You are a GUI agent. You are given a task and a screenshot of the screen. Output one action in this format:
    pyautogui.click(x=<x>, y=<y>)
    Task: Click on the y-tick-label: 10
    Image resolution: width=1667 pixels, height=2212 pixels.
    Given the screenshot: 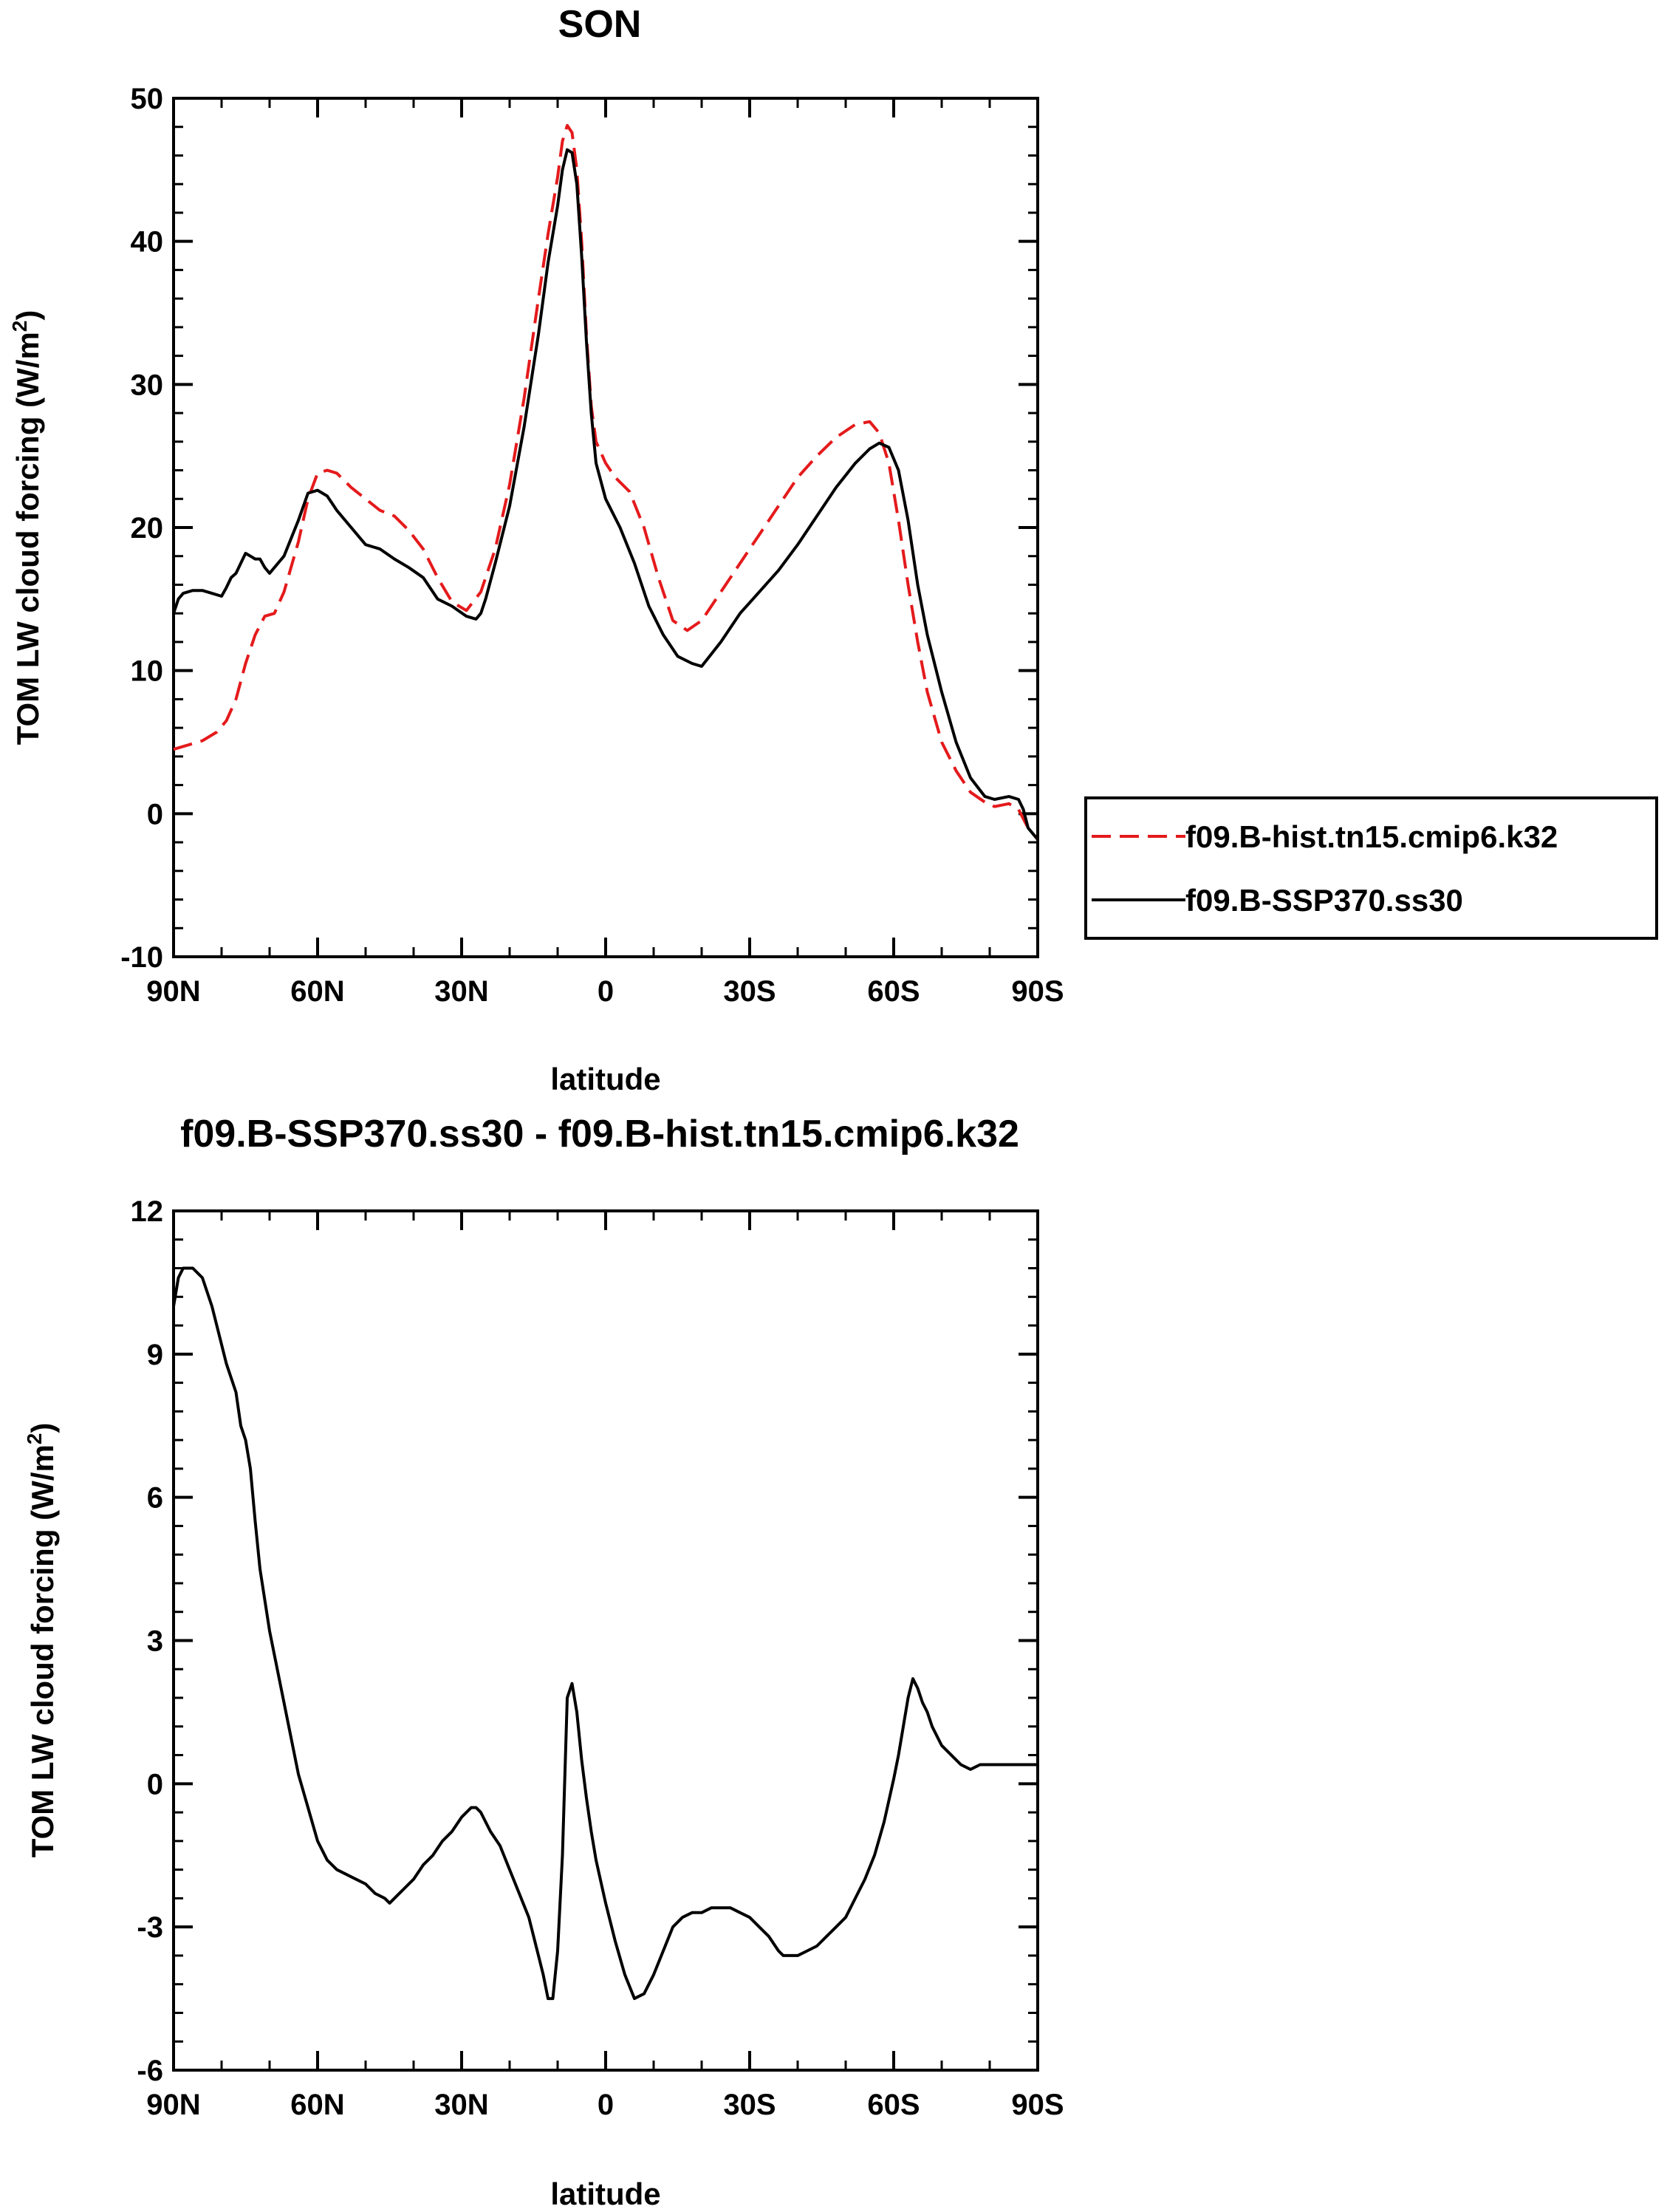 What is the action you would take?
    pyautogui.click(x=147, y=671)
    